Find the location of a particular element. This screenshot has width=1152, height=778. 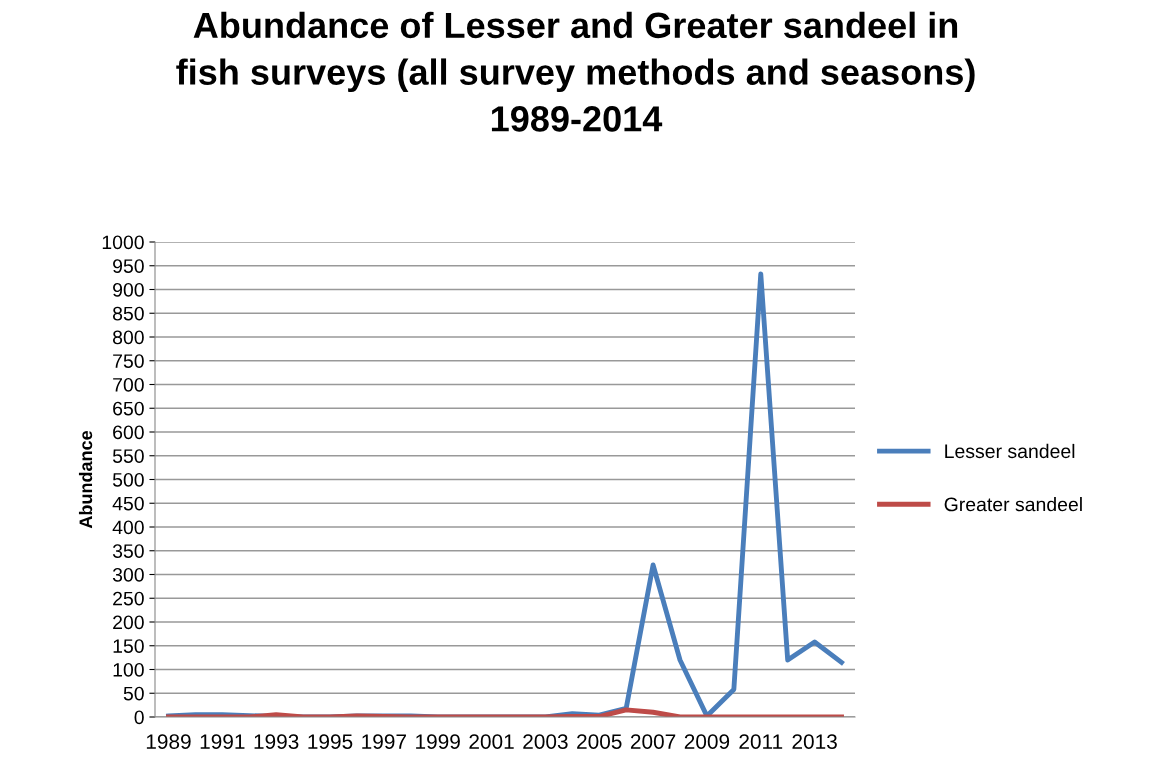

x-tick-label: 1993 is located at coordinates (276, 741).